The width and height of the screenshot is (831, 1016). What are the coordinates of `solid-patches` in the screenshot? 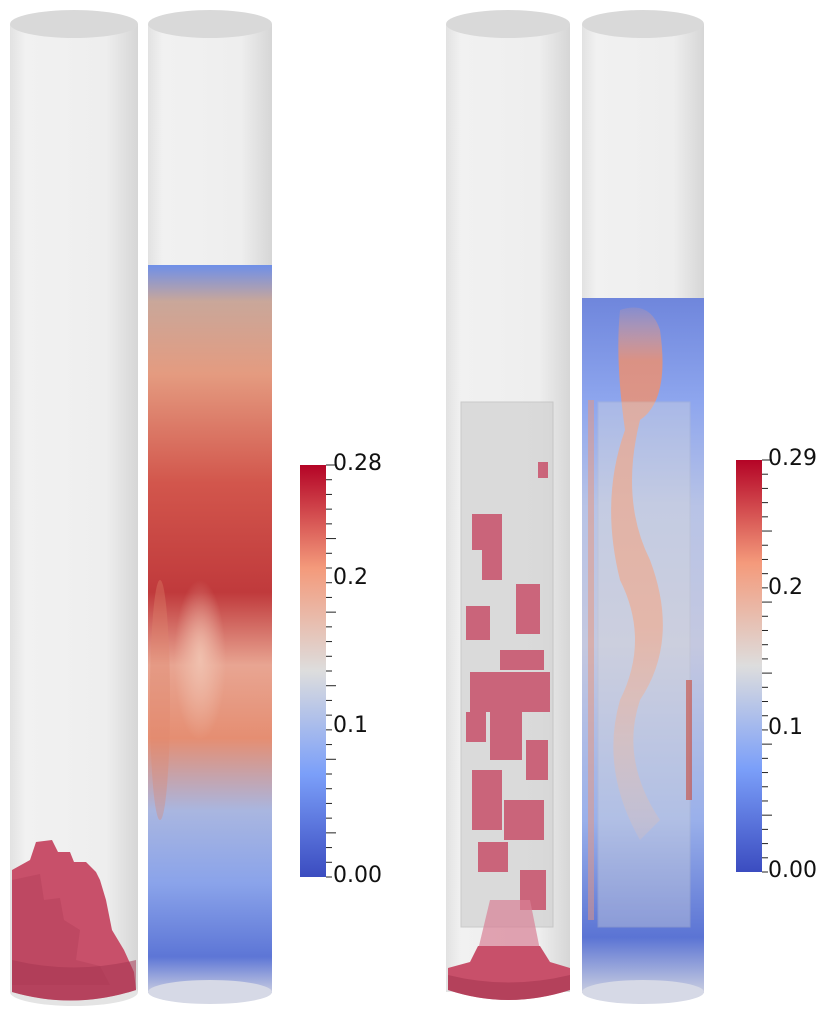 It's located at (508, 686).